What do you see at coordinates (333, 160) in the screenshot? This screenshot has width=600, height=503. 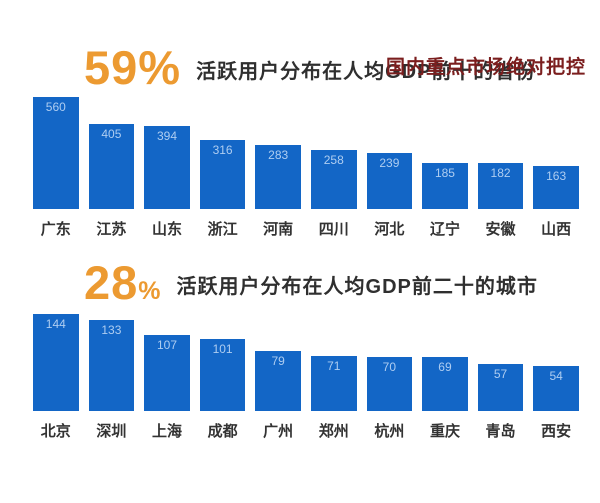 I see `bar-value-label: 258` at bounding box center [333, 160].